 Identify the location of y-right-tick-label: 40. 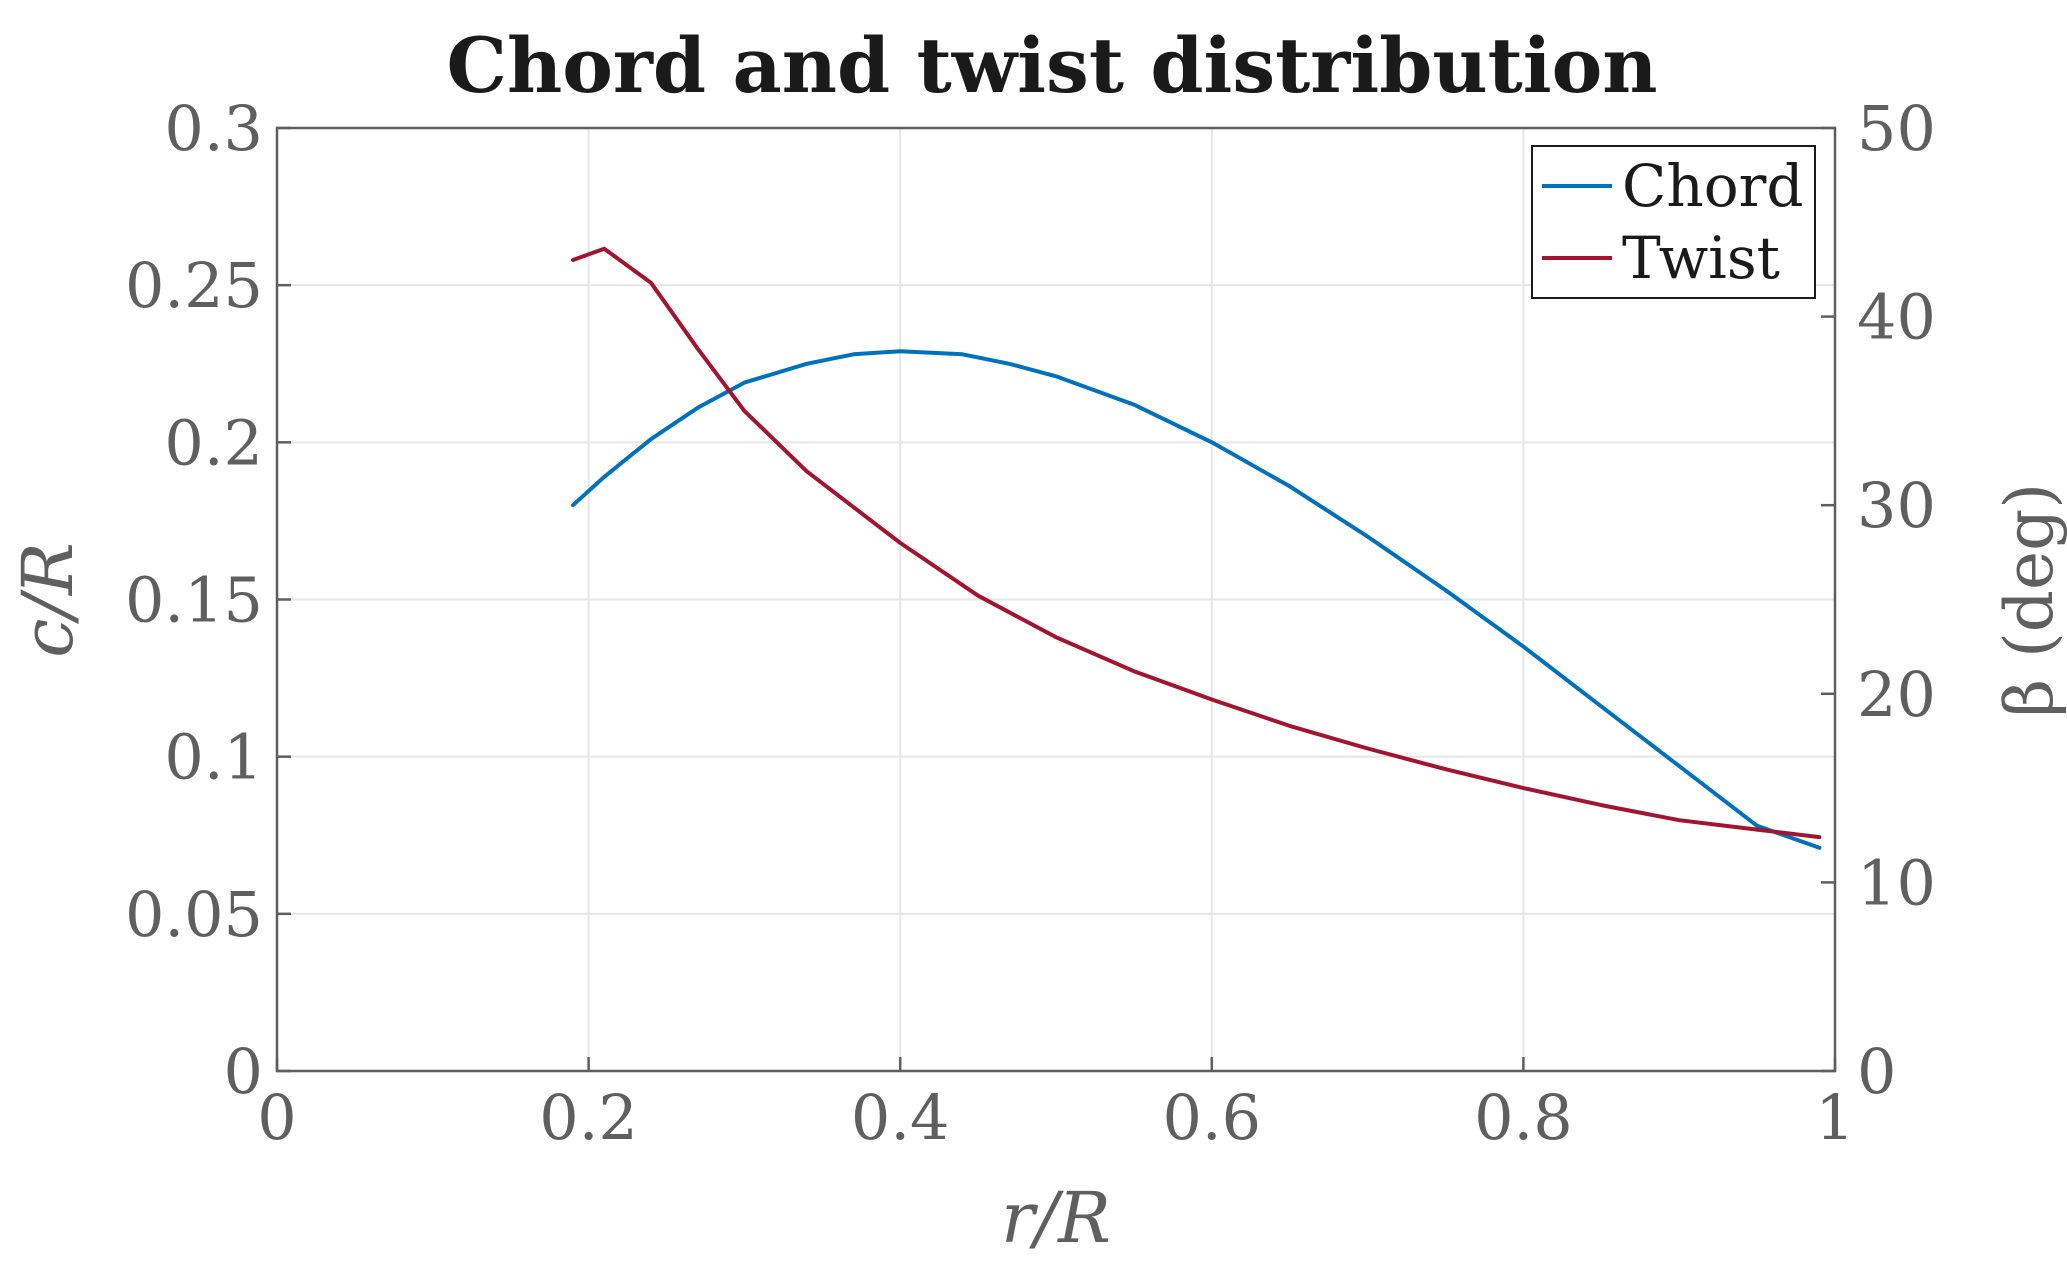
(1896, 317).